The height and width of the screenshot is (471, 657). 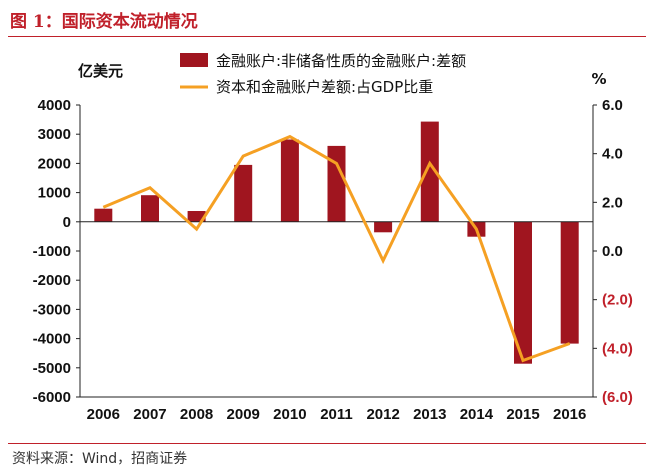 What do you see at coordinates (67, 222) in the screenshot?
I see `left-tick-label: 0` at bounding box center [67, 222].